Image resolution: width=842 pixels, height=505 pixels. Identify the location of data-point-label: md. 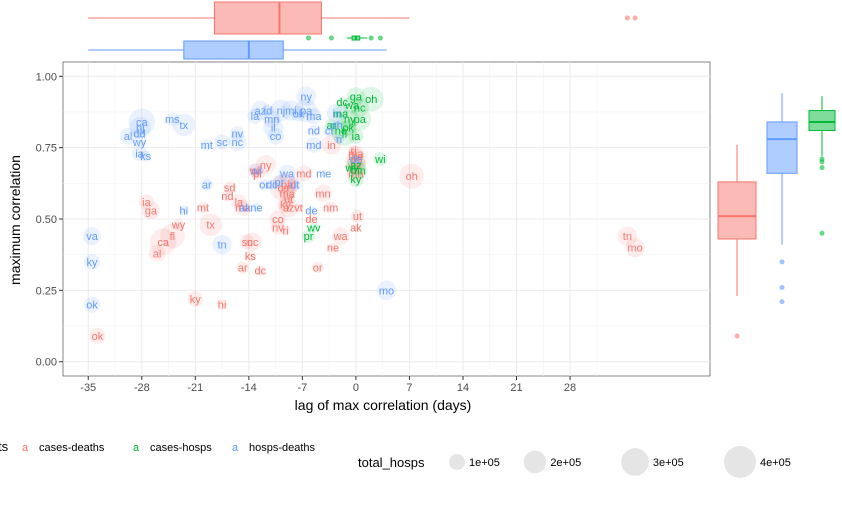
(303, 174).